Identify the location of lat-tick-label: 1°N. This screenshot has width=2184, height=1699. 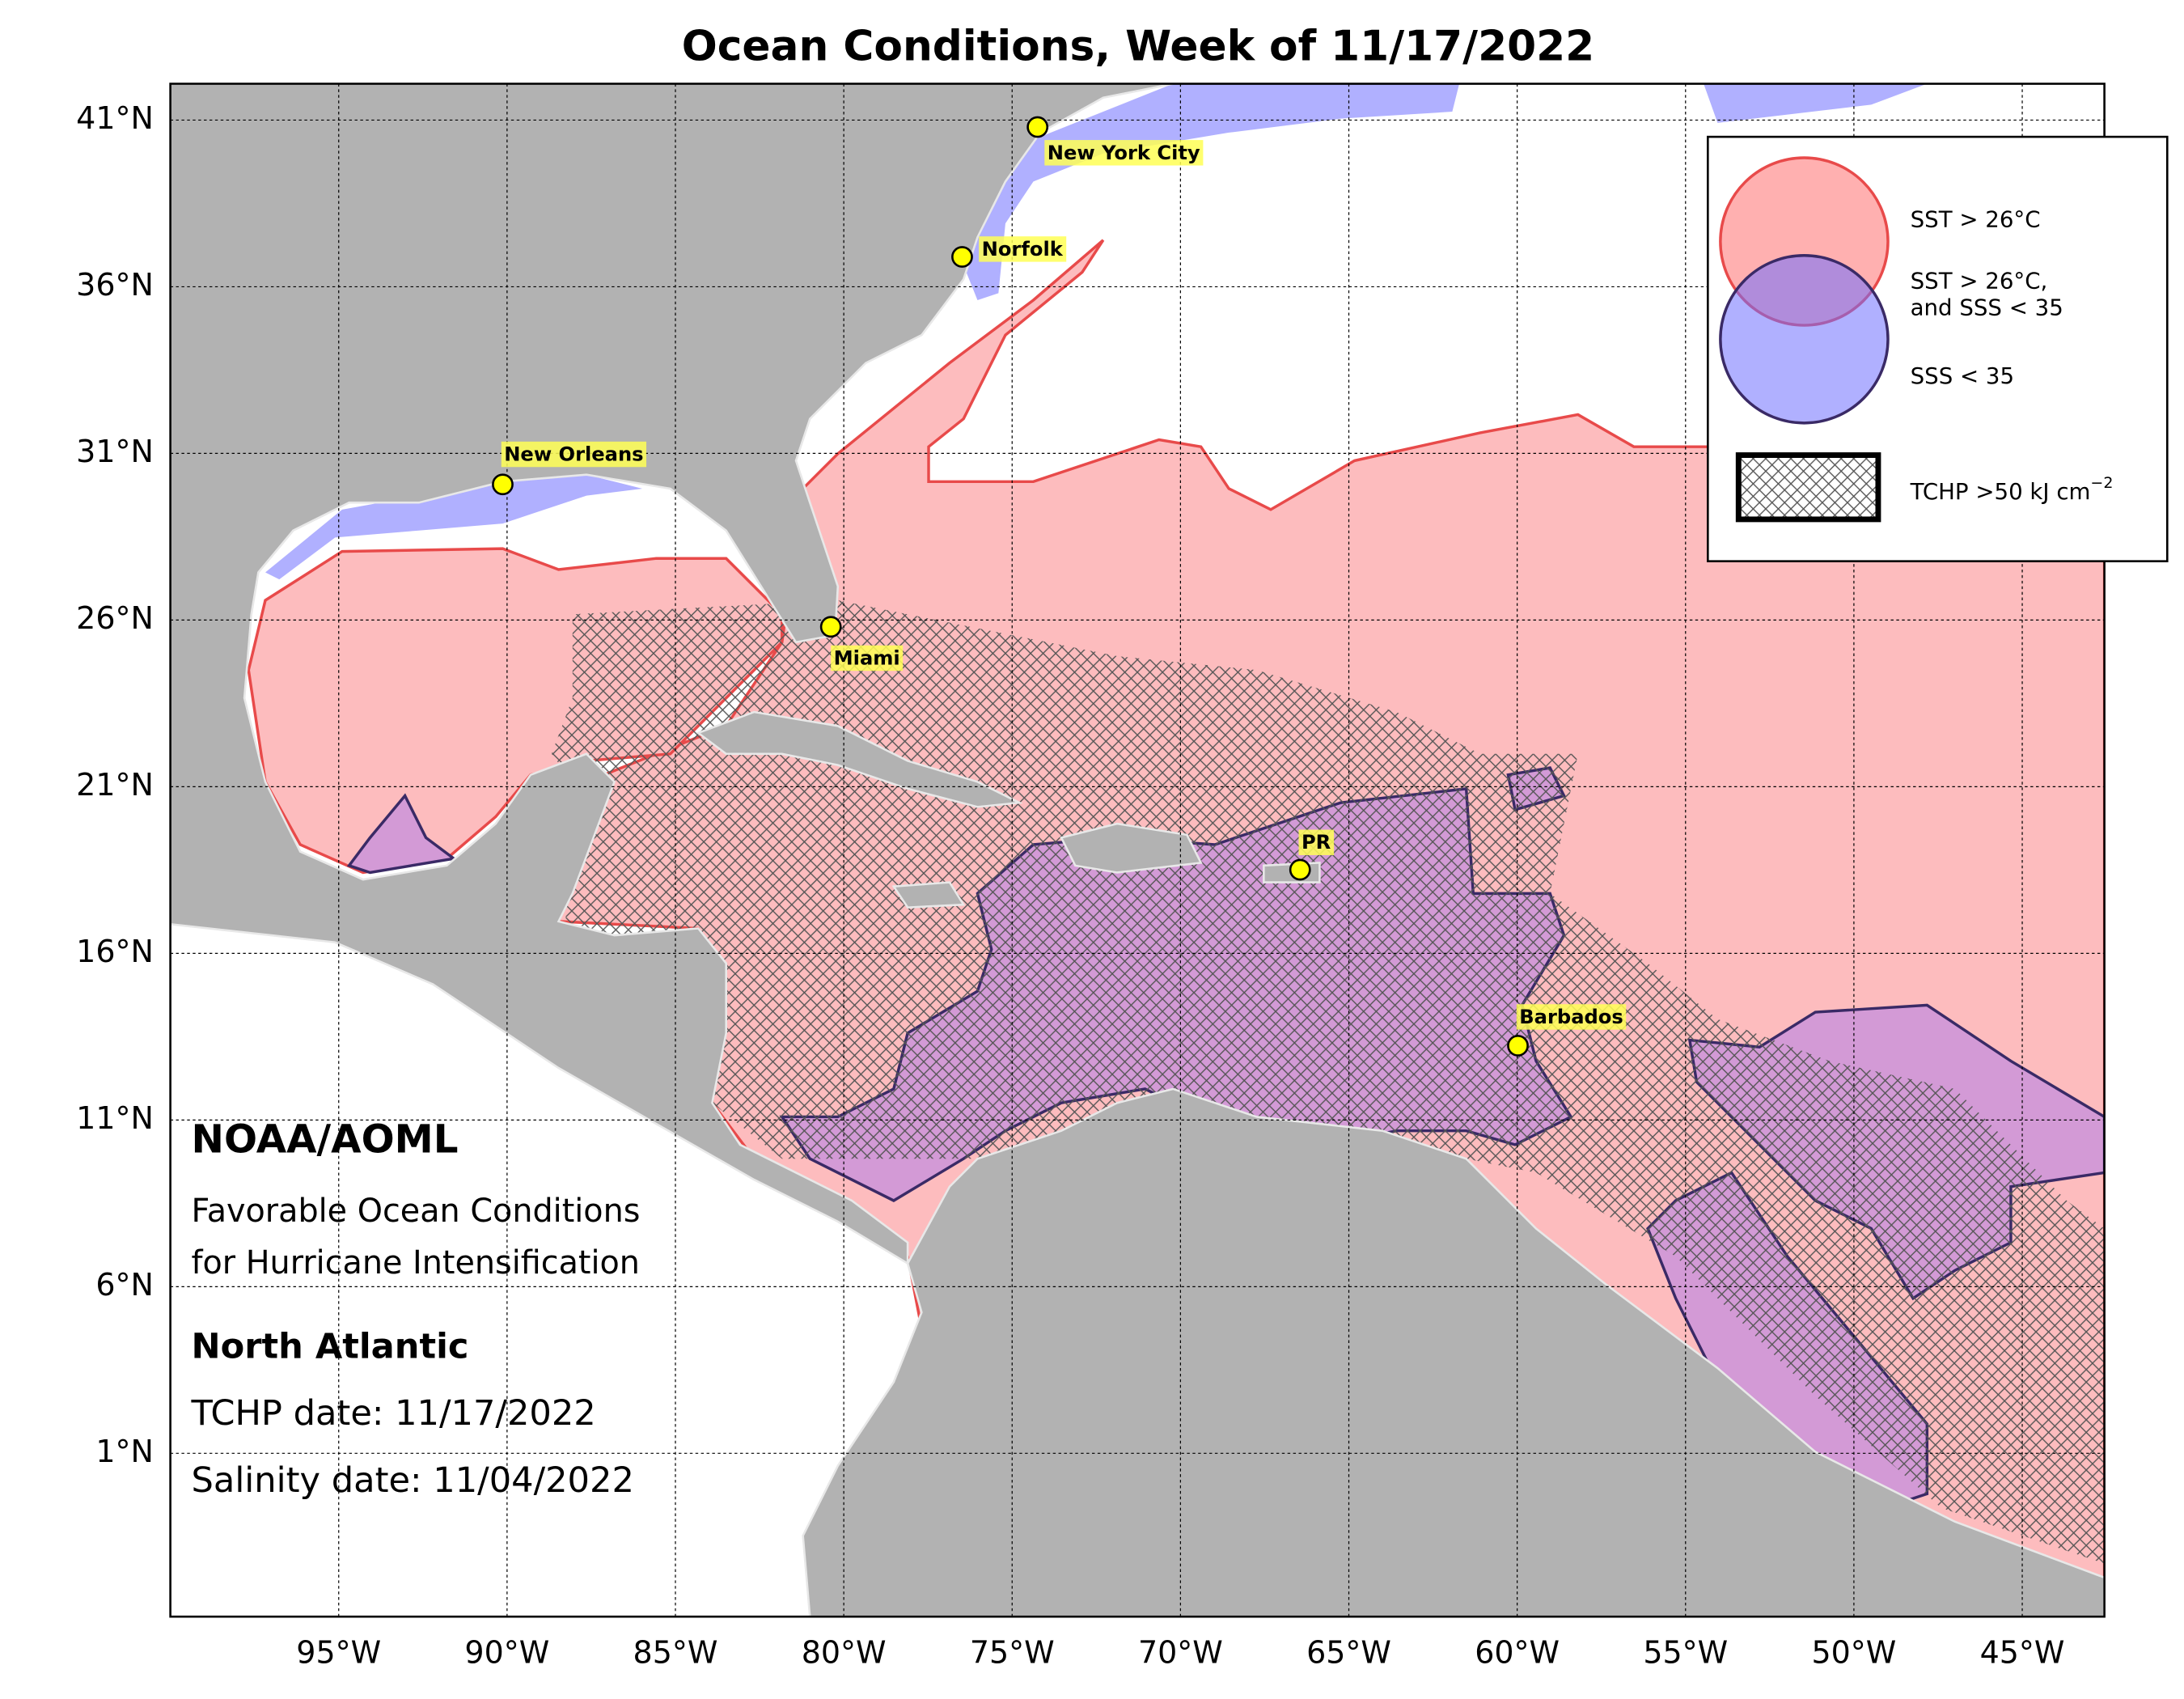
(125, 1451).